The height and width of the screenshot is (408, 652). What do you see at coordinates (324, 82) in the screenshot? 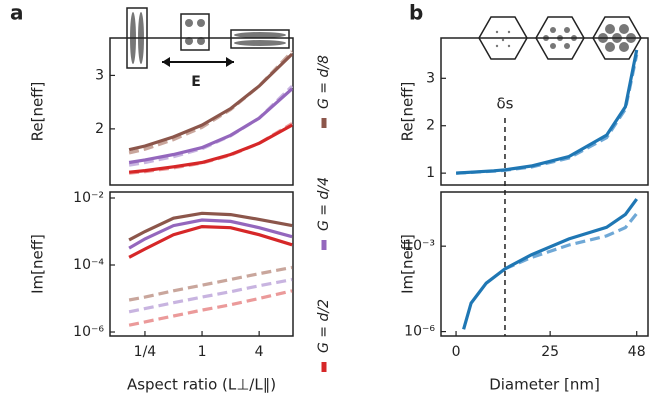
I see `legend-label: G = d/8` at bounding box center [324, 82].